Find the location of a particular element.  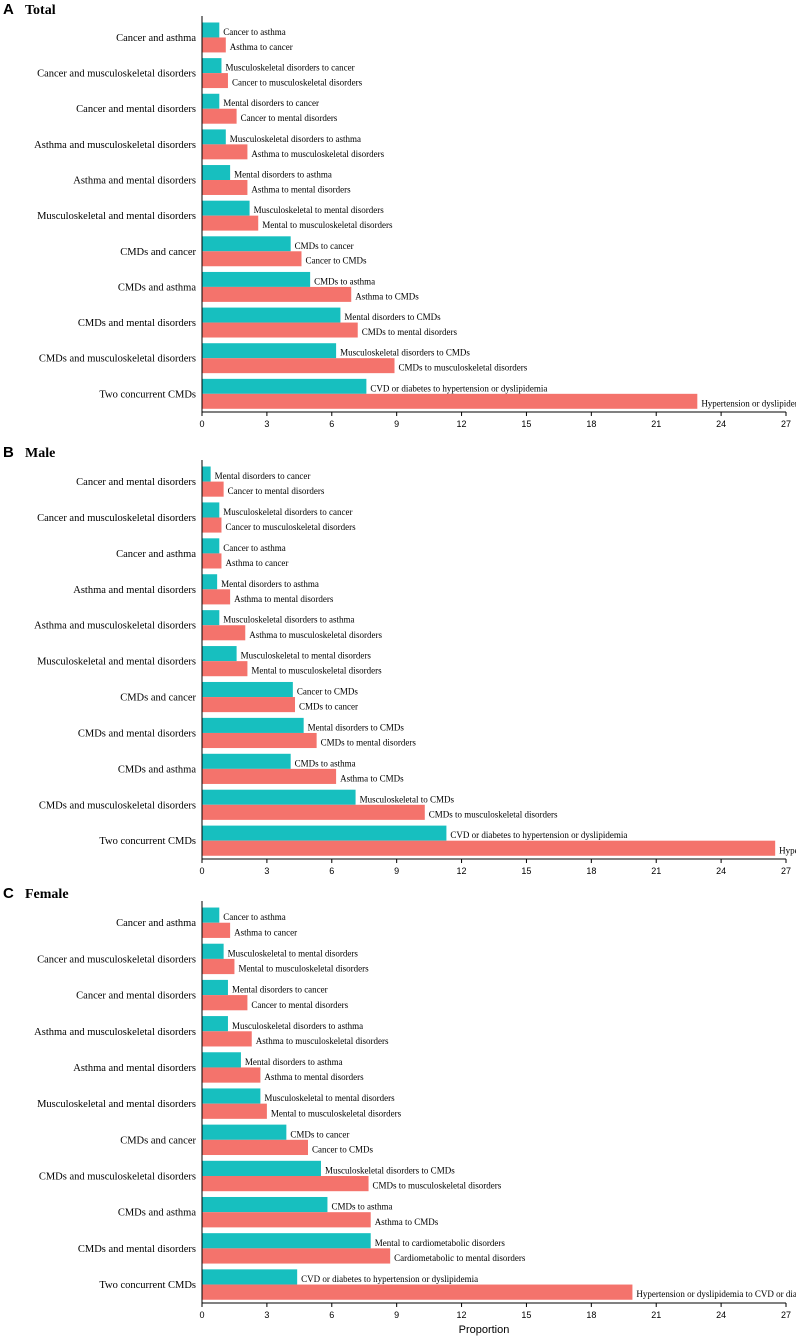

bar-label-second: Asthma to musculoskeletal disorders is located at coordinates (322, 1041).